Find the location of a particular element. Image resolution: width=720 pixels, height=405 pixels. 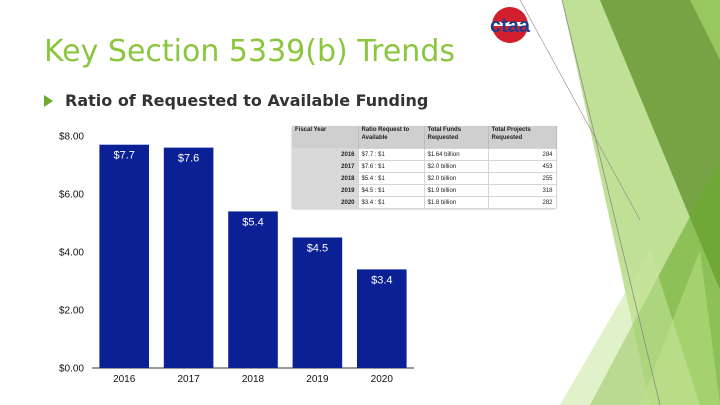

table-cell: 2017 is located at coordinates (325, 166).